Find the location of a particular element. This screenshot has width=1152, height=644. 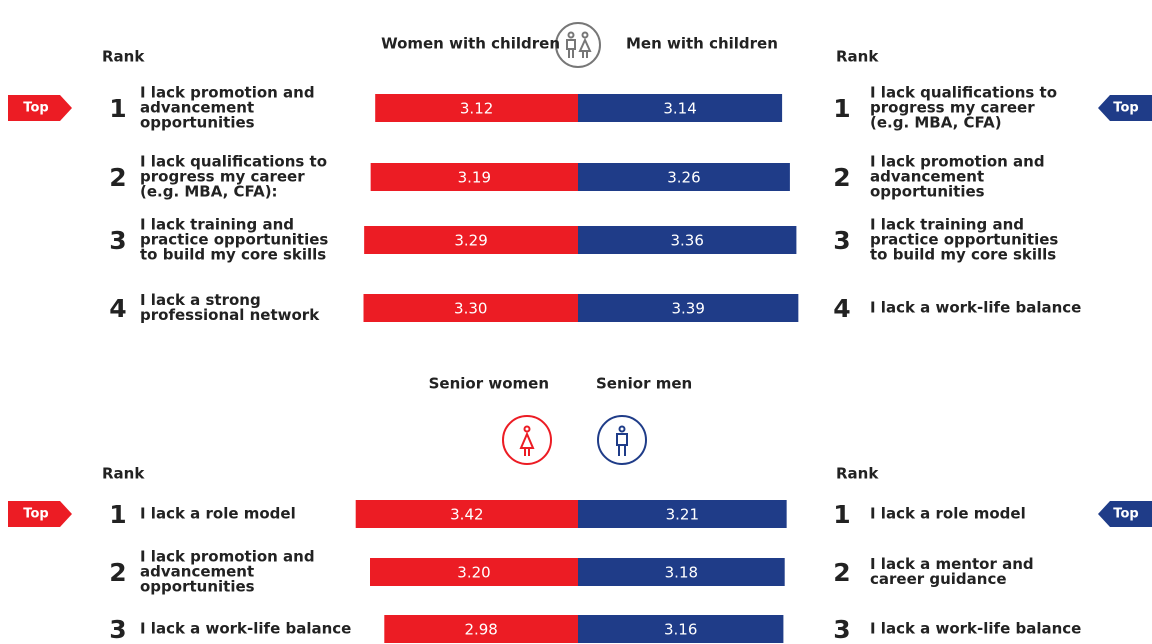

item-label: I lack a strong is located at coordinates (200, 300).